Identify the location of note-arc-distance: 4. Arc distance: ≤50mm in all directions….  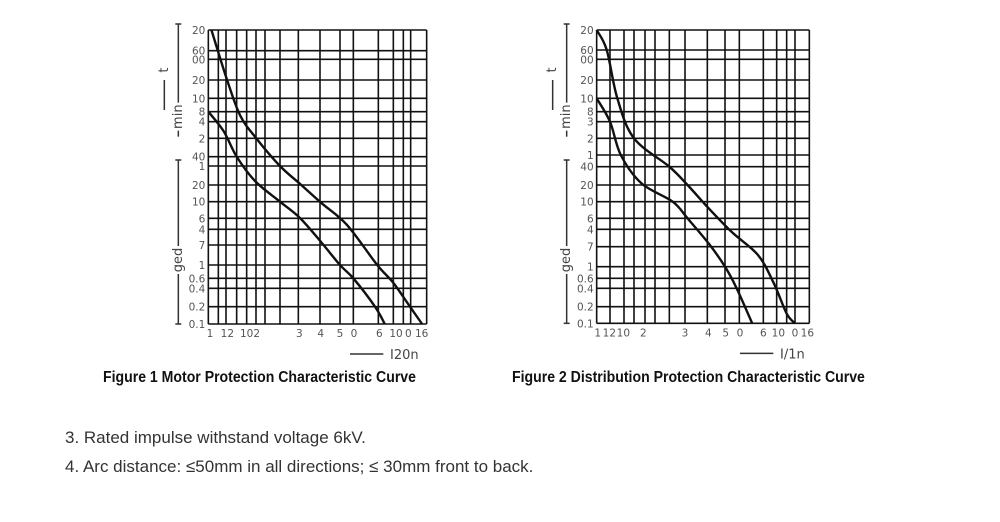
(299, 466).